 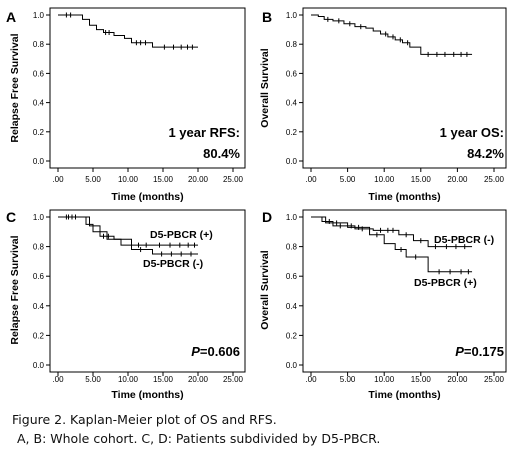 I want to click on annotation-text: P=0.606, so click(x=215, y=351).